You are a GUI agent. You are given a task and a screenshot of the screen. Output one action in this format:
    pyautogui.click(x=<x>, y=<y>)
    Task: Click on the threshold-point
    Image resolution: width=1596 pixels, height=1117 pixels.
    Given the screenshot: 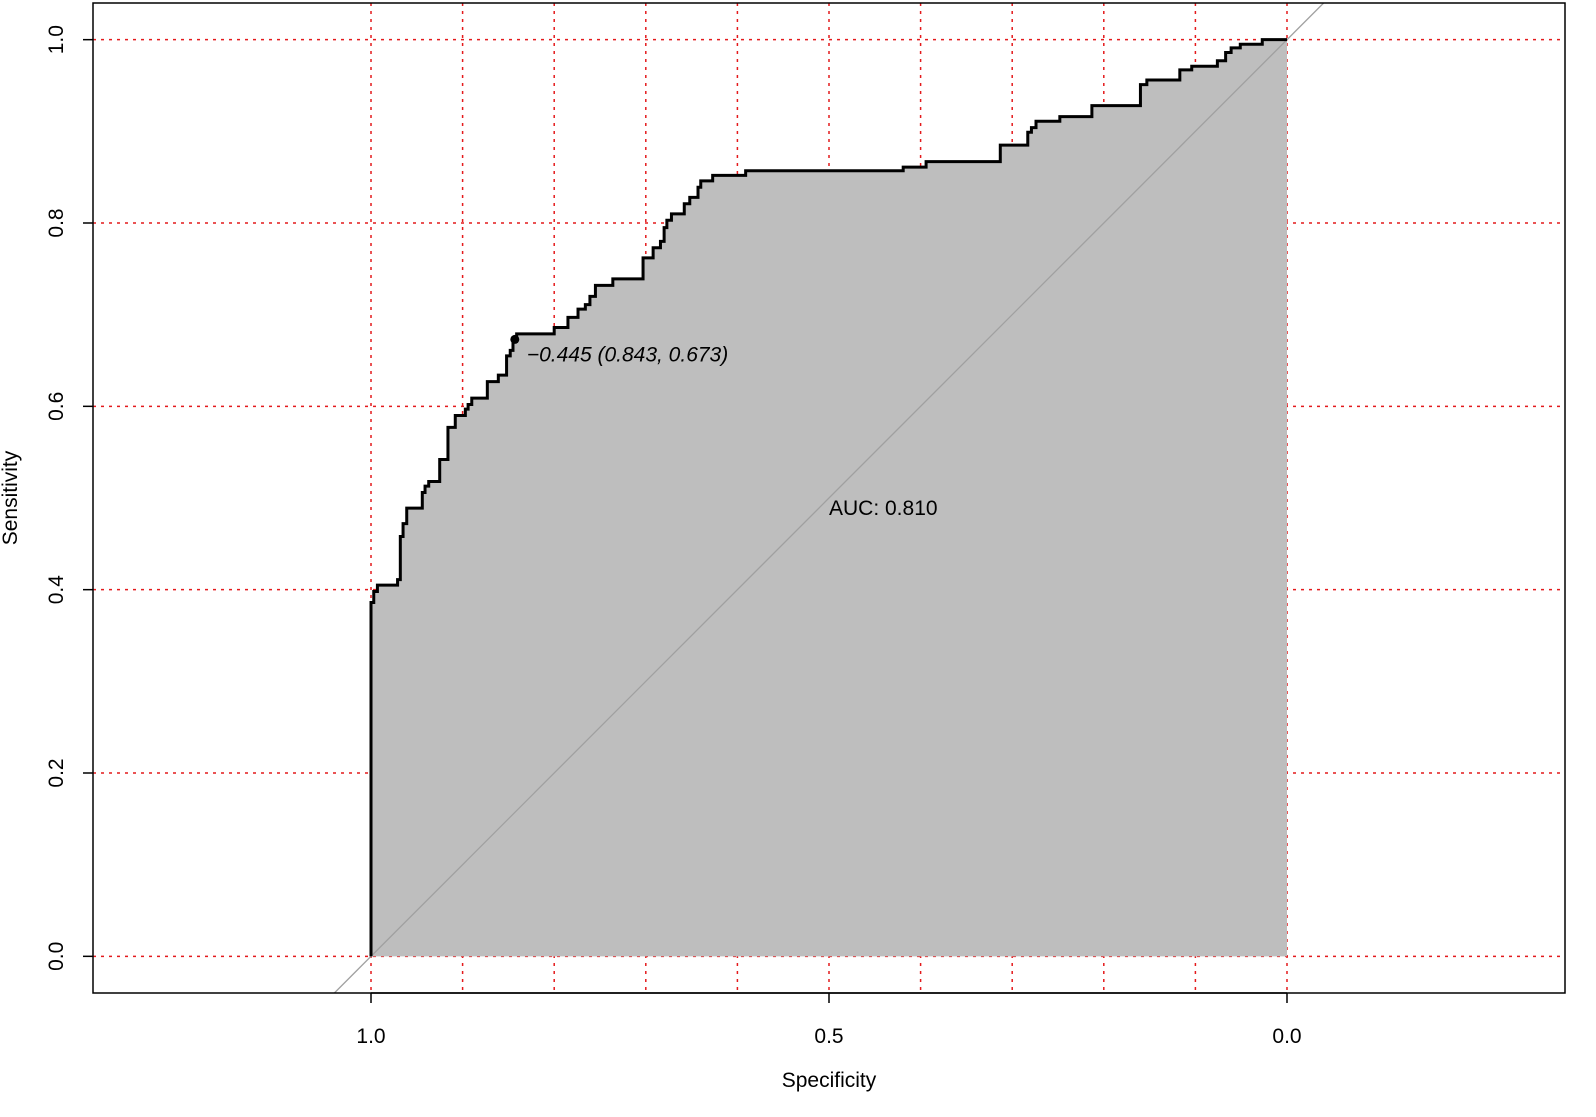 What is the action you would take?
    pyautogui.click(x=515, y=339)
    